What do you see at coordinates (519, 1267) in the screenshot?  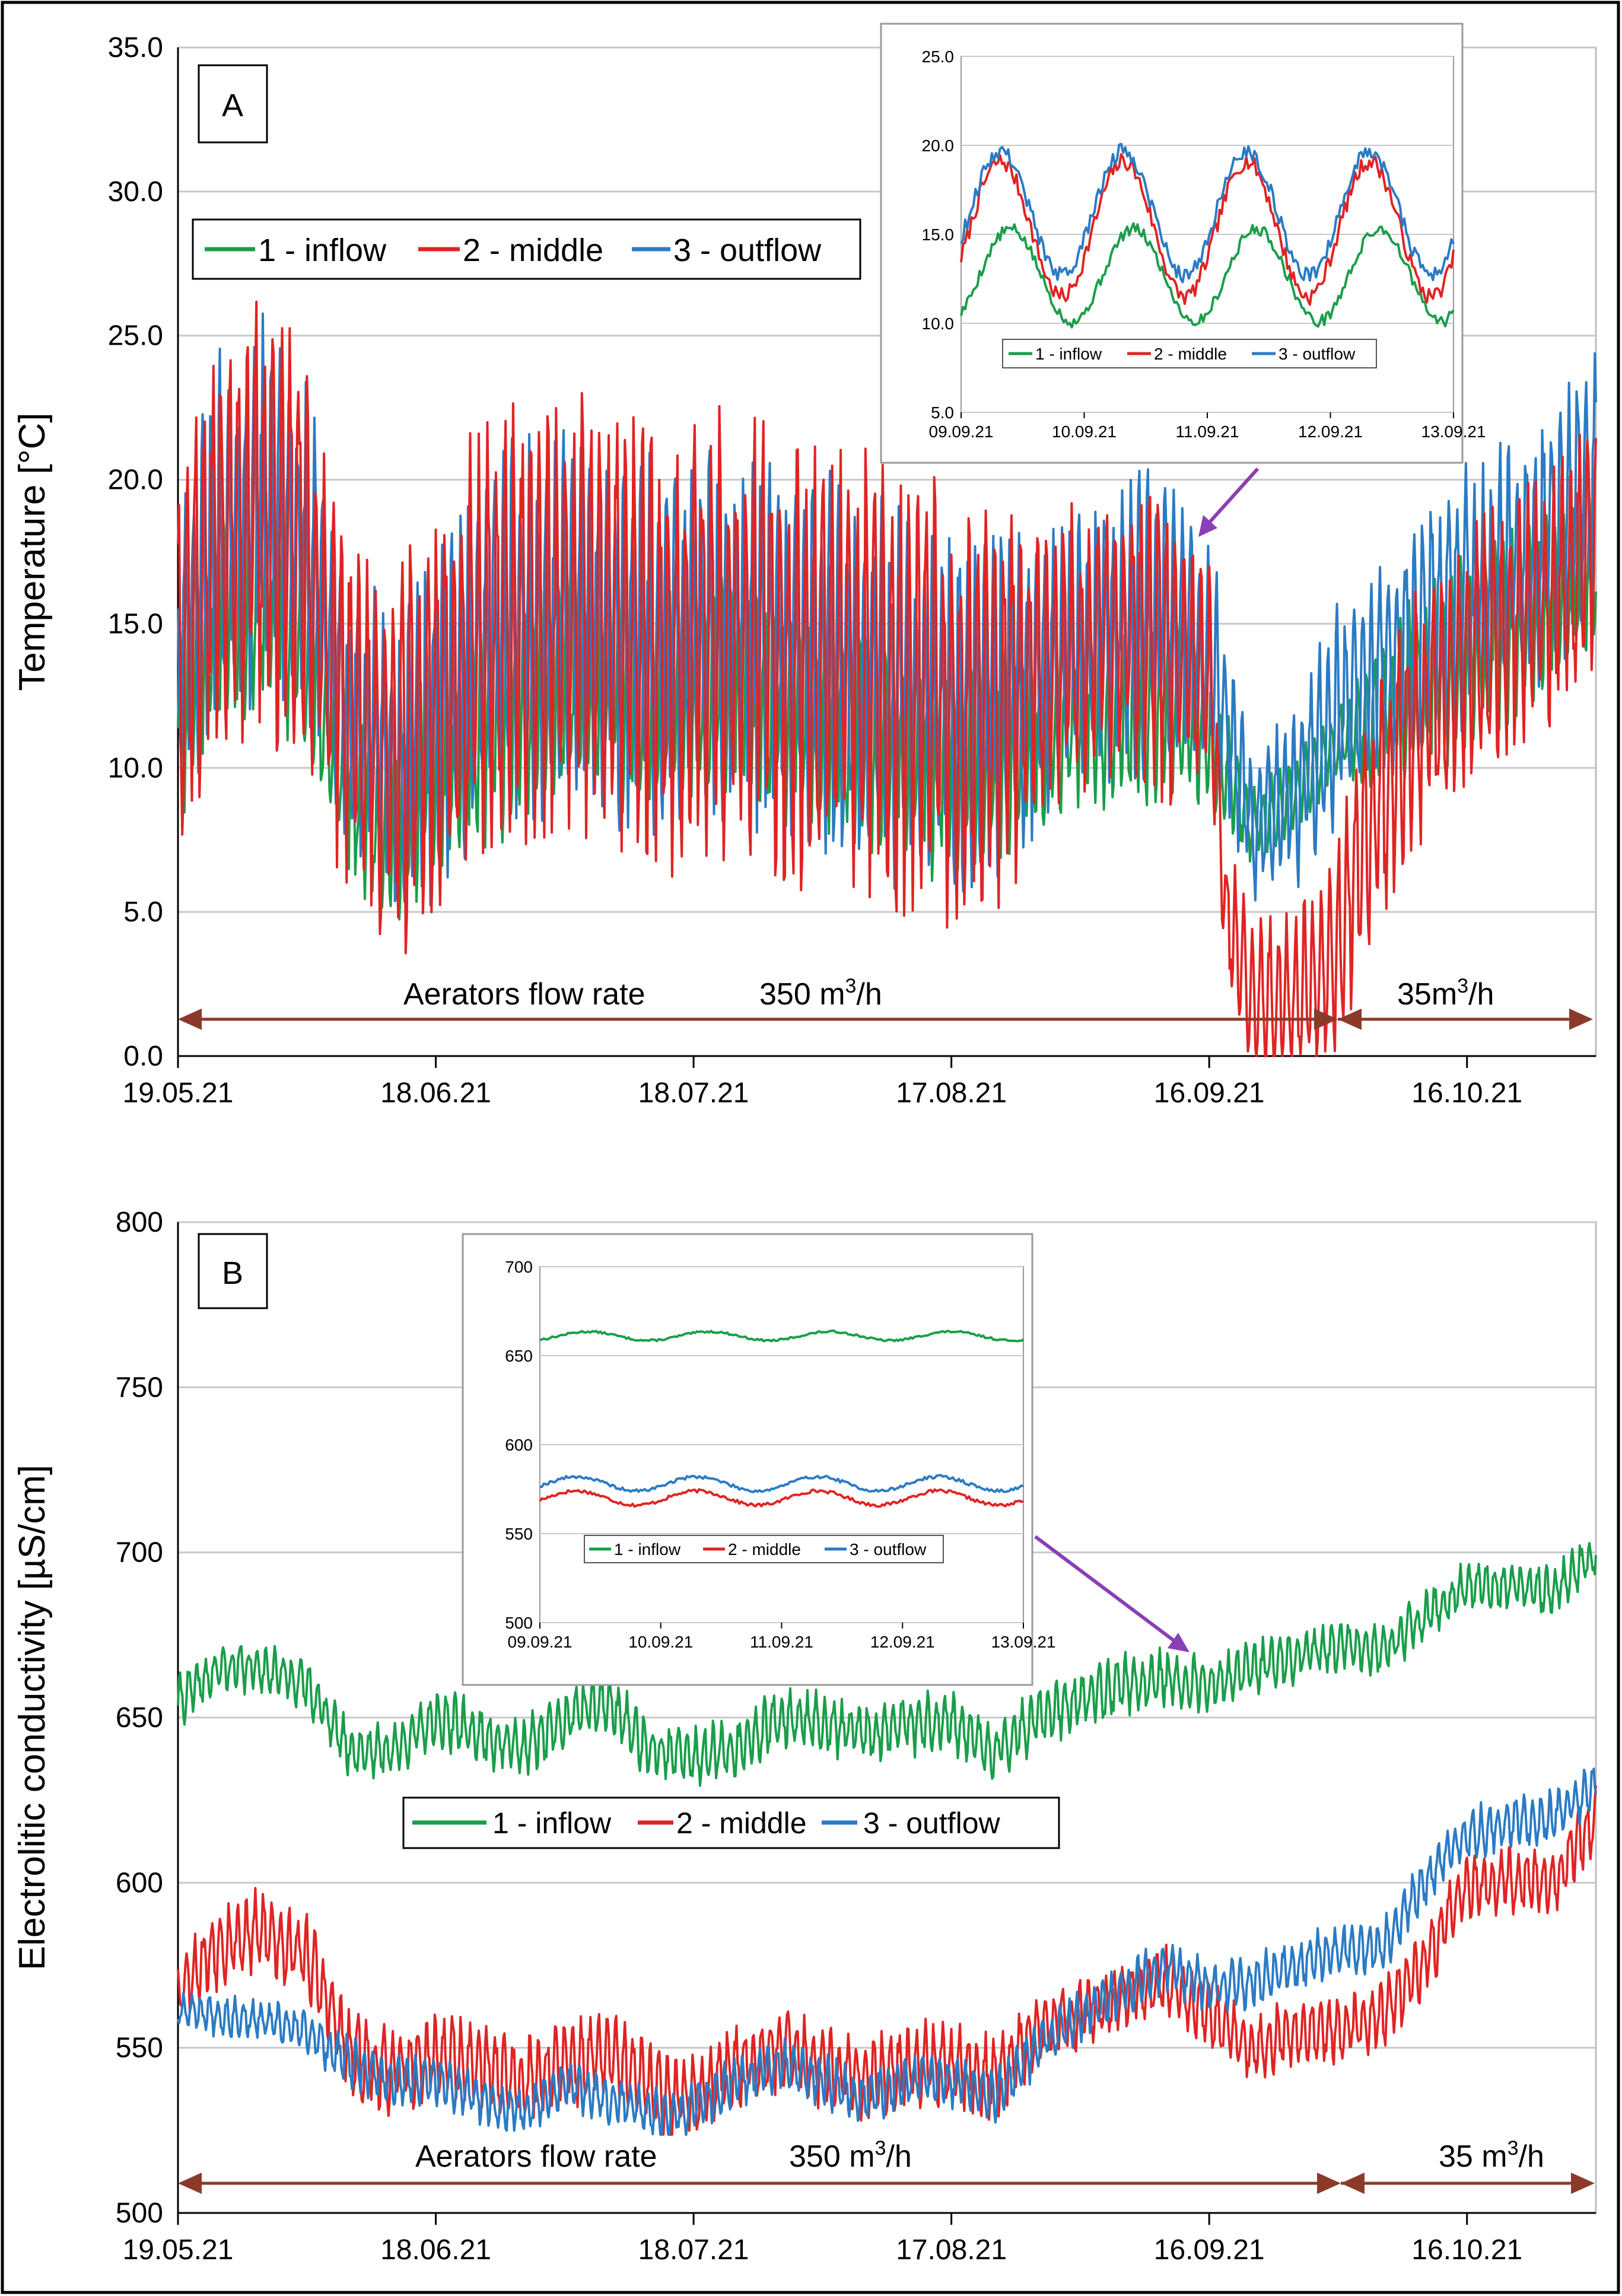 I see `panel-b-inset-y-tick-label: 700` at bounding box center [519, 1267].